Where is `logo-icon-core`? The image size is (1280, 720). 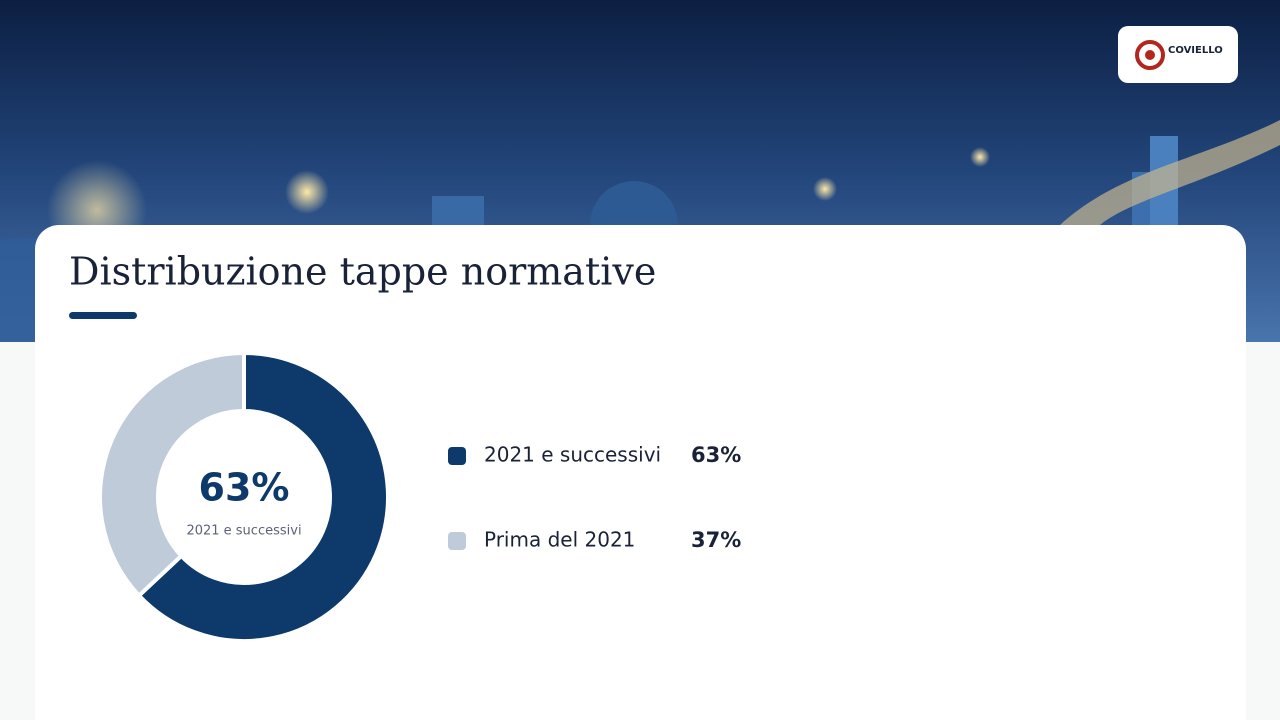 logo-icon-core is located at coordinates (1150, 55).